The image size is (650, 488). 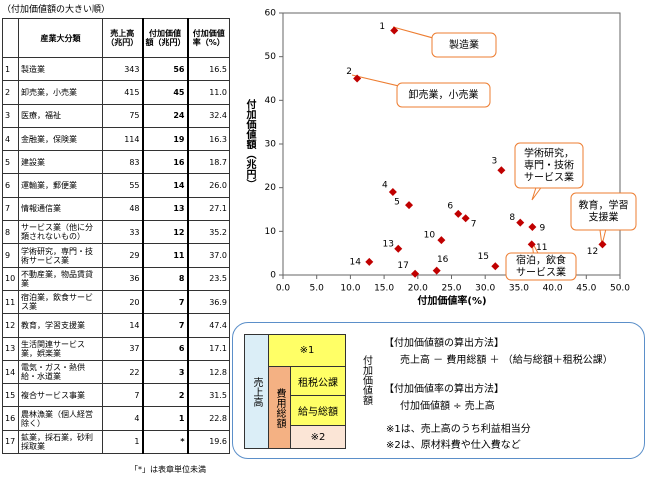 I want to click on value-added-label: 付加価値額, so click(x=366, y=380).